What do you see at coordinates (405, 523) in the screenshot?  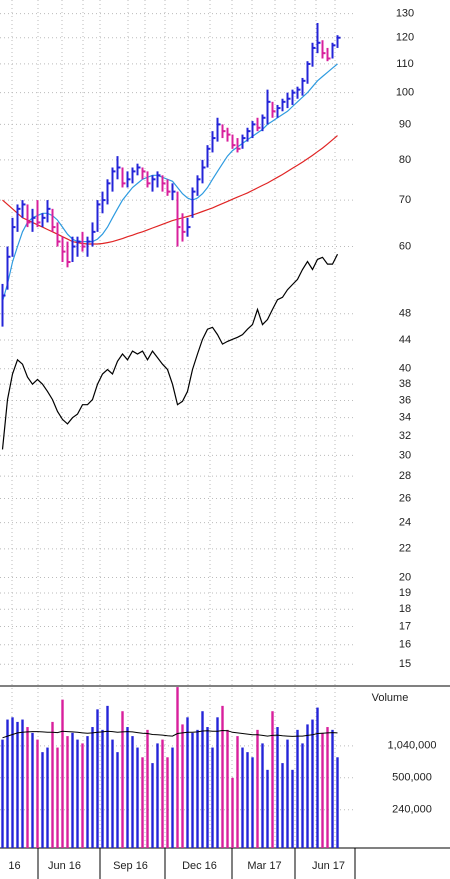 I see `y-tick-label: 24` at bounding box center [405, 523].